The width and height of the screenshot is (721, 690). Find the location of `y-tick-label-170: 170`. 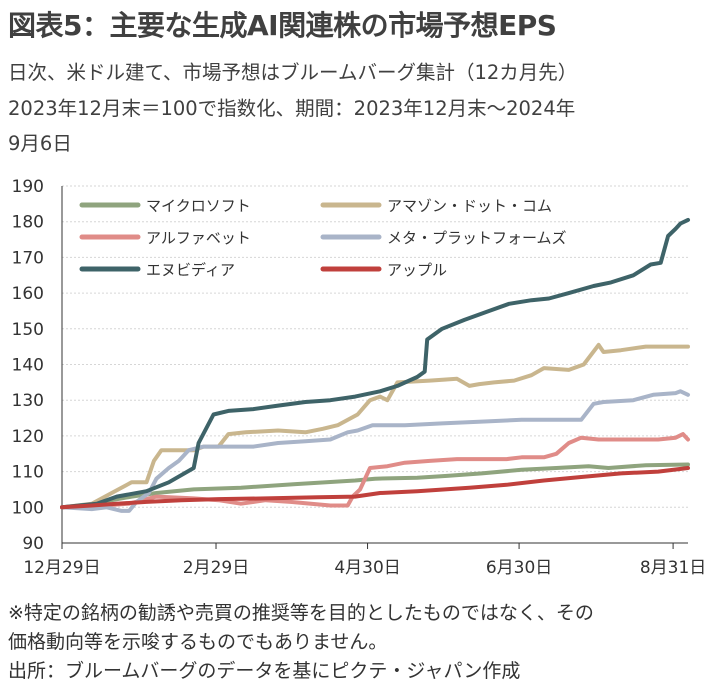

y-tick-label-170: 170 is located at coordinates (28, 258).